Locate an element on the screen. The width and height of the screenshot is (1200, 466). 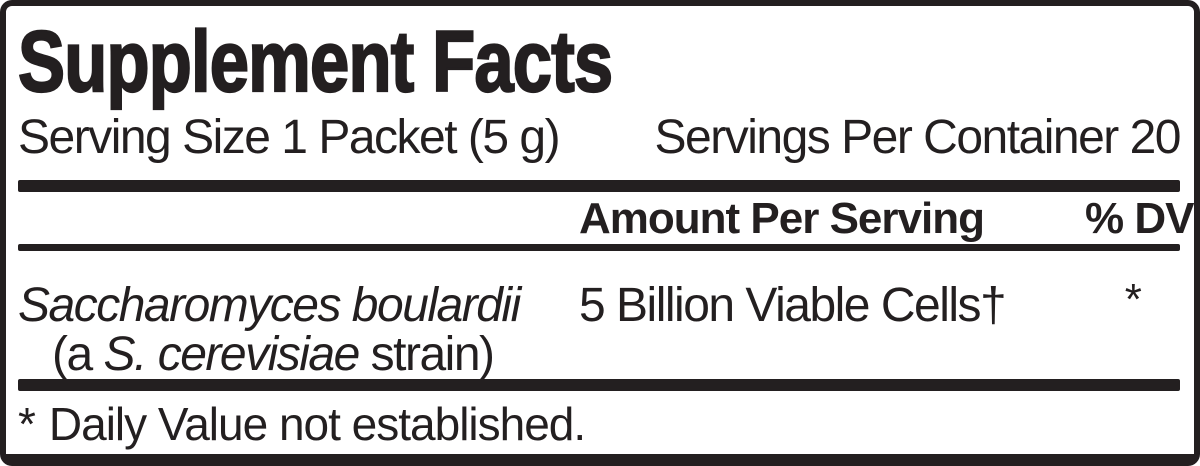
ingredient-name-species-text: Saccharomyces boulardii is located at coordinates (269, 305).